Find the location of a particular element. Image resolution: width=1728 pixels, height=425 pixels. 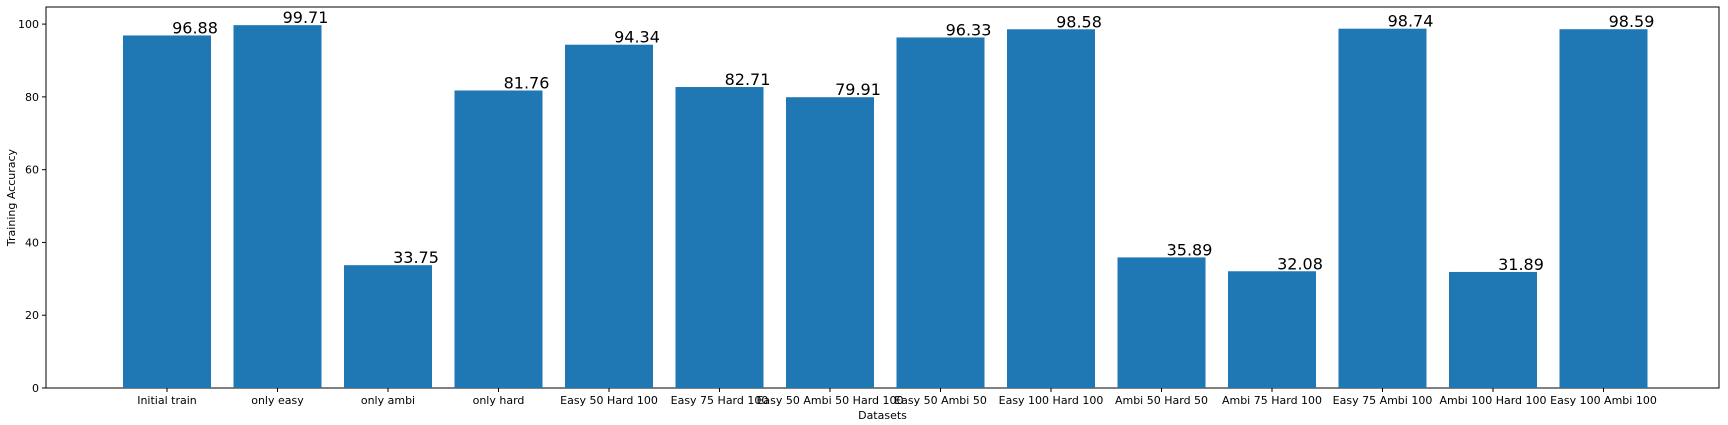

x-tick-label: only hard is located at coordinates (499, 400).